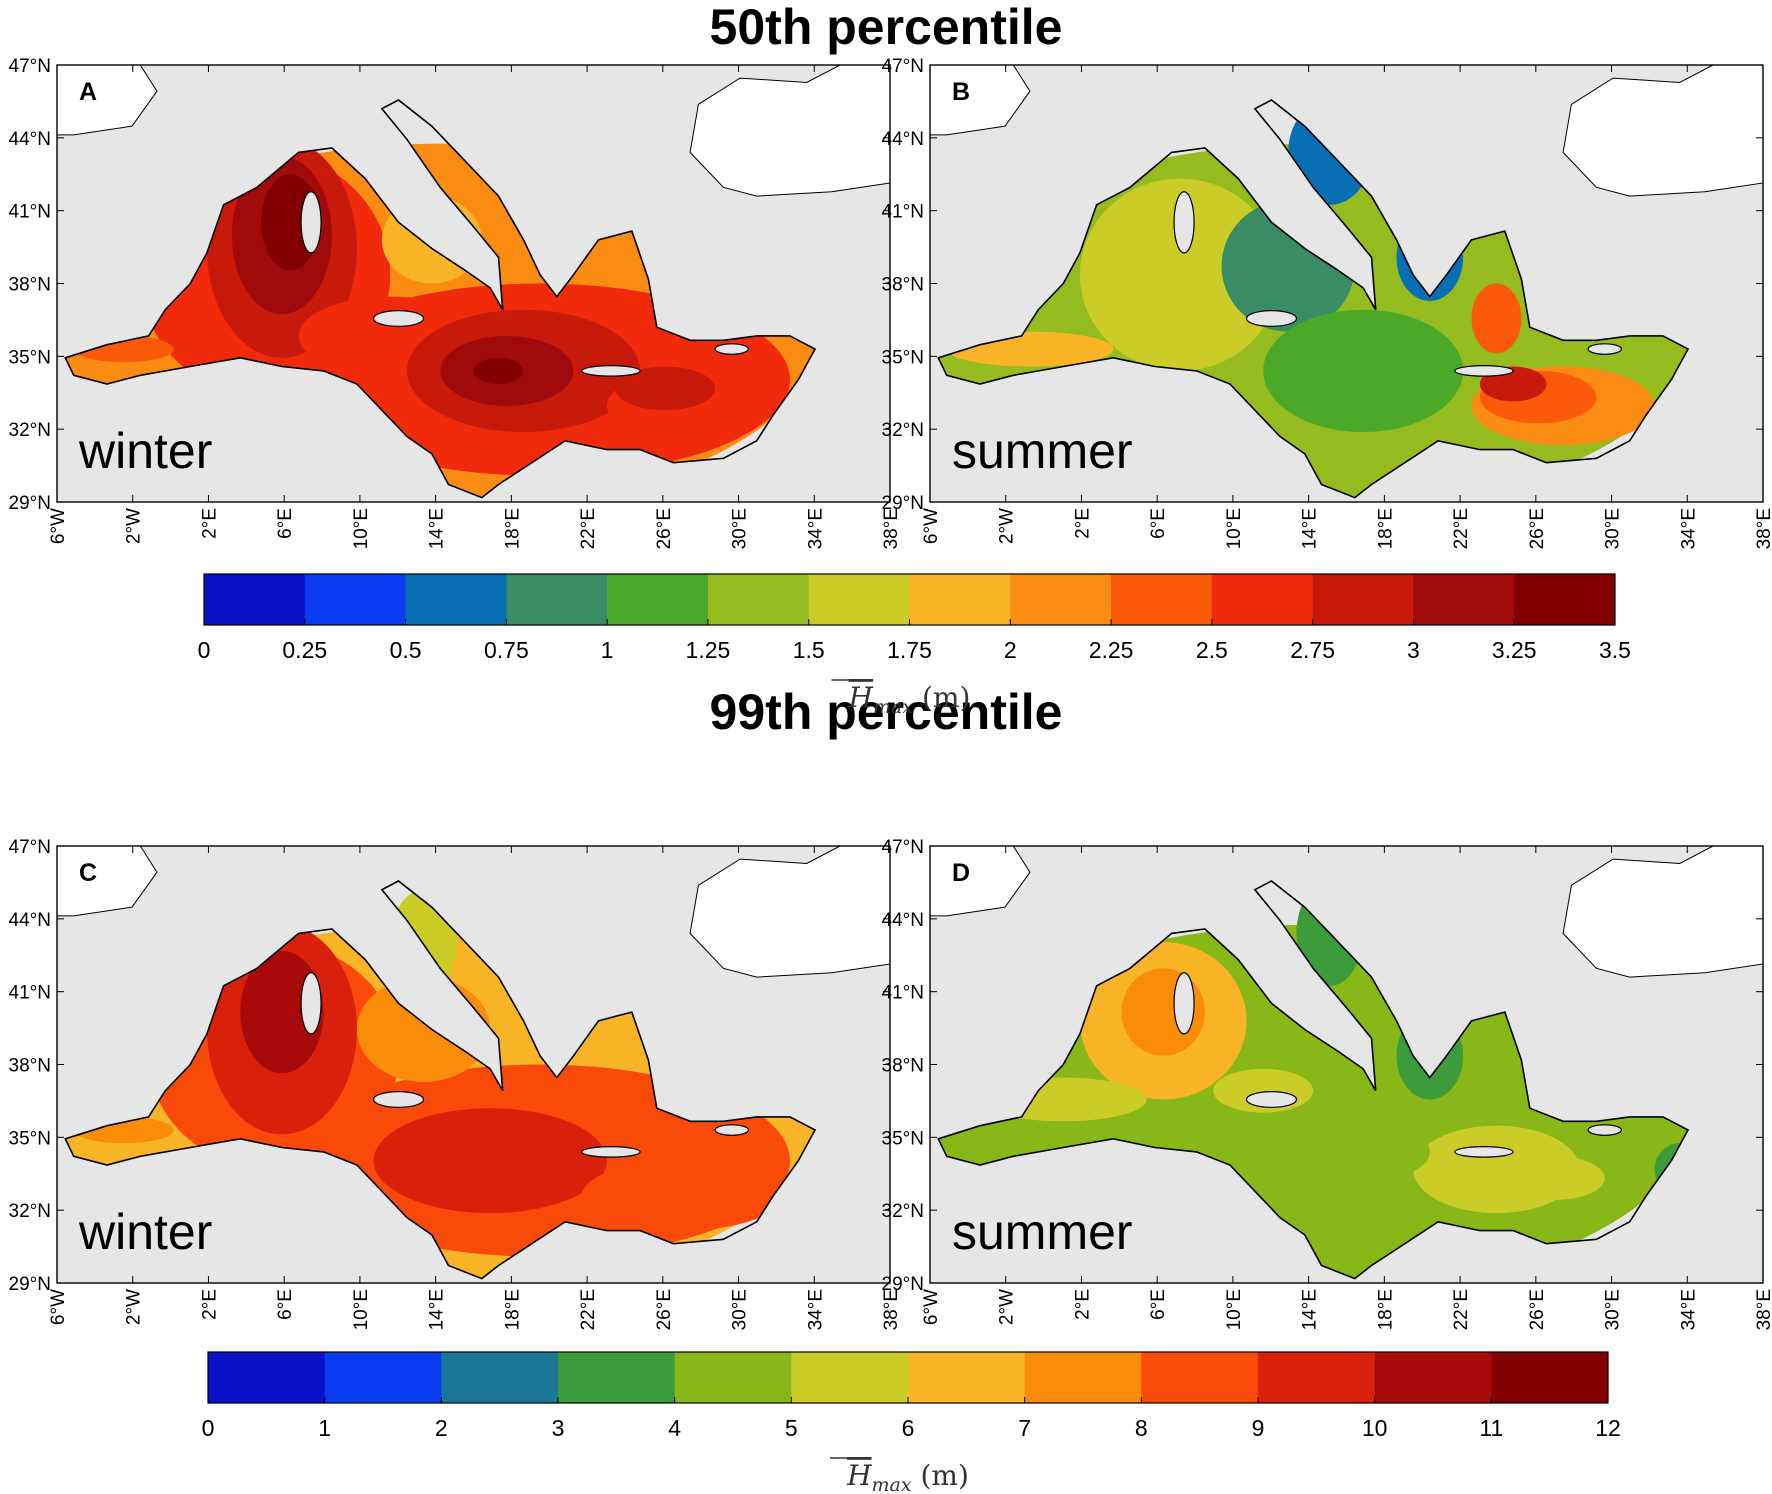 This screenshot has width=1772, height=1494. I want to click on colorbar-tick-label: 3.25, so click(1514, 650).